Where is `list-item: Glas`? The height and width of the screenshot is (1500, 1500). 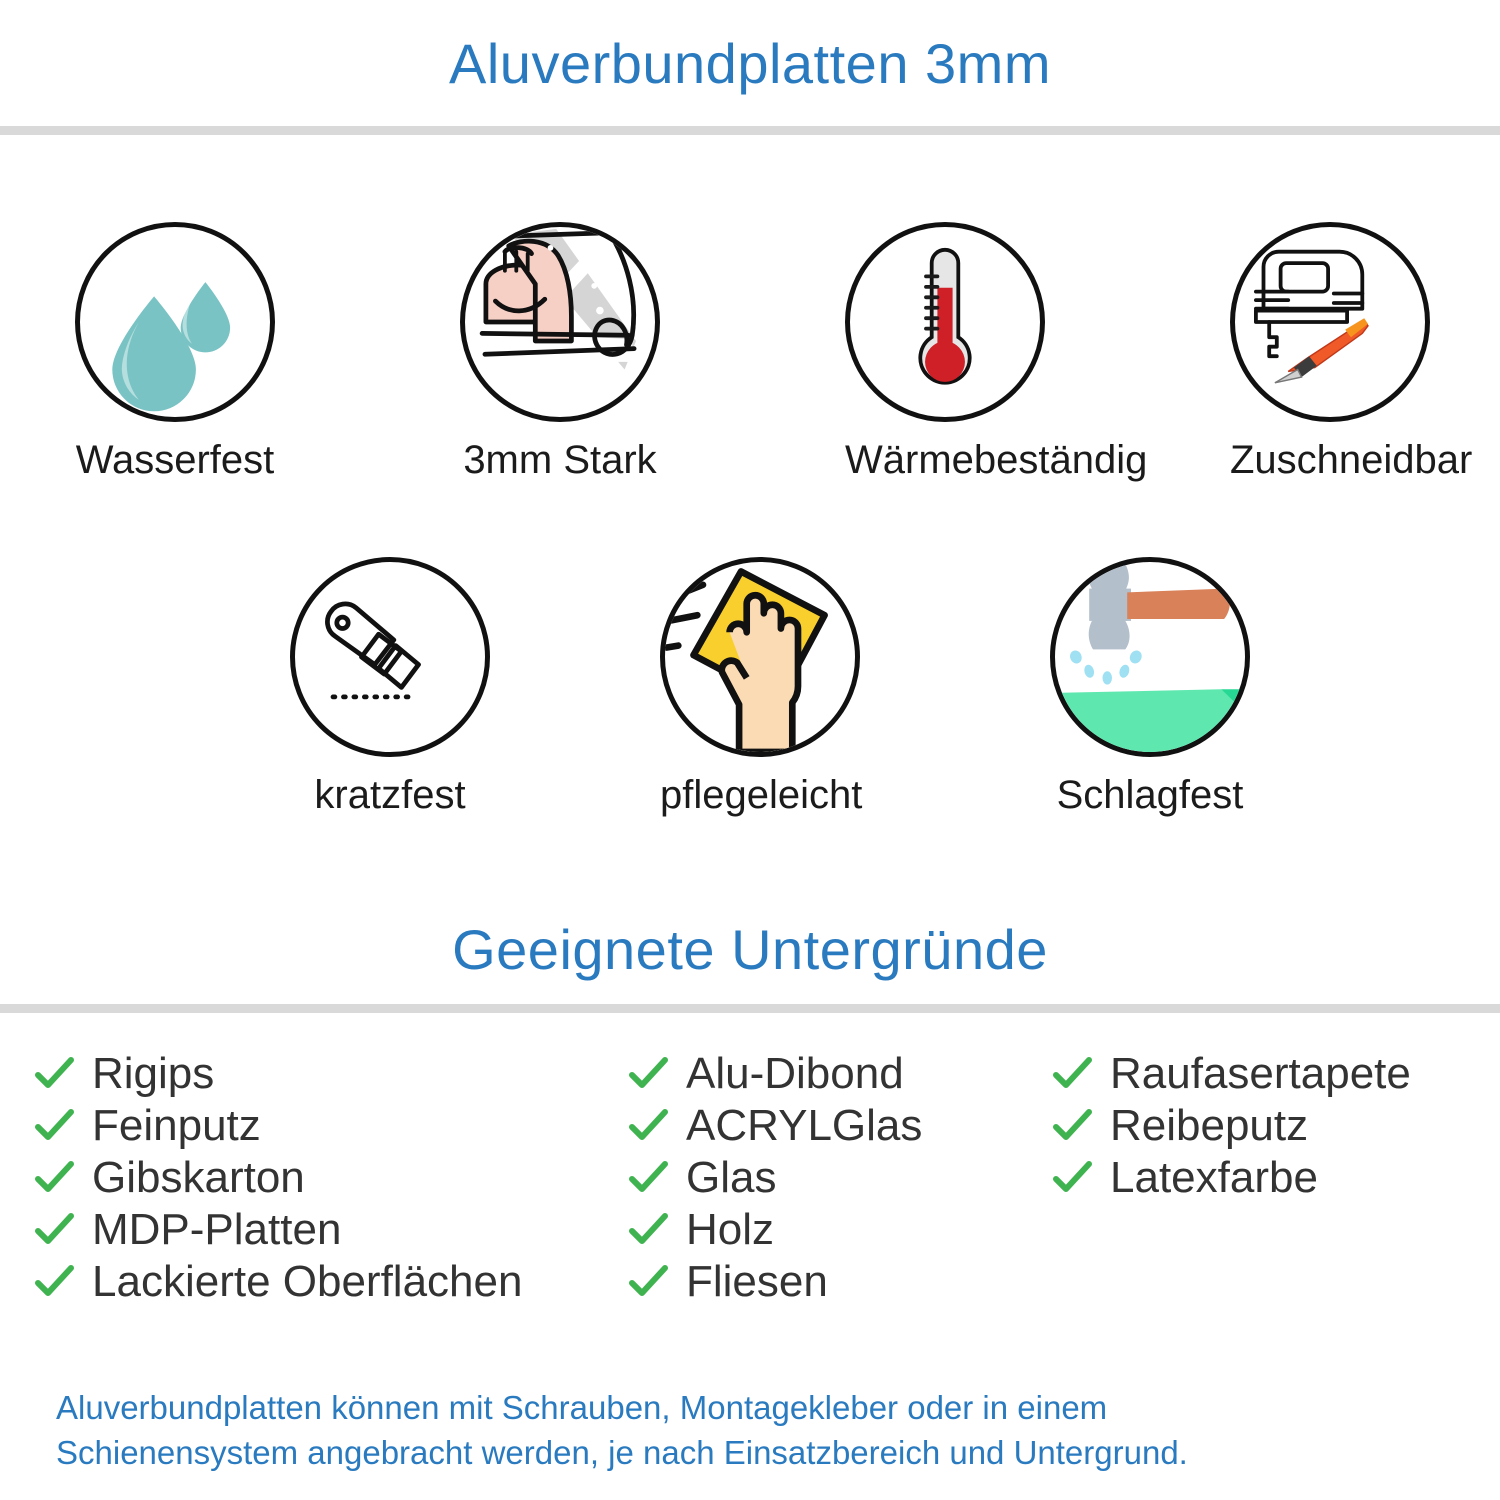 list-item: Glas is located at coordinates (775, 1178).